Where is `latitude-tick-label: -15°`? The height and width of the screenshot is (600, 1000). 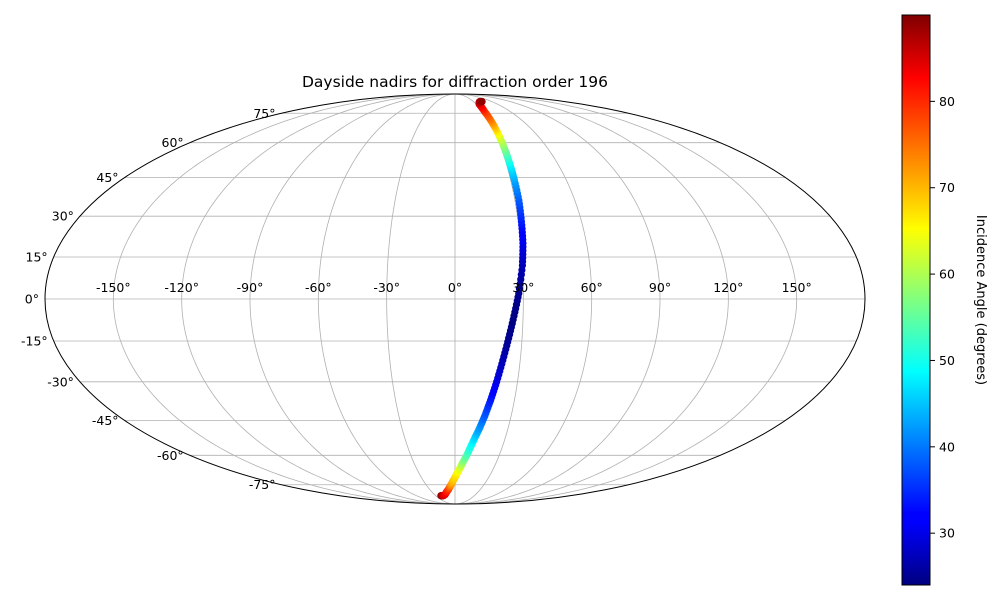
latitude-tick-label: -15° is located at coordinates (34, 340).